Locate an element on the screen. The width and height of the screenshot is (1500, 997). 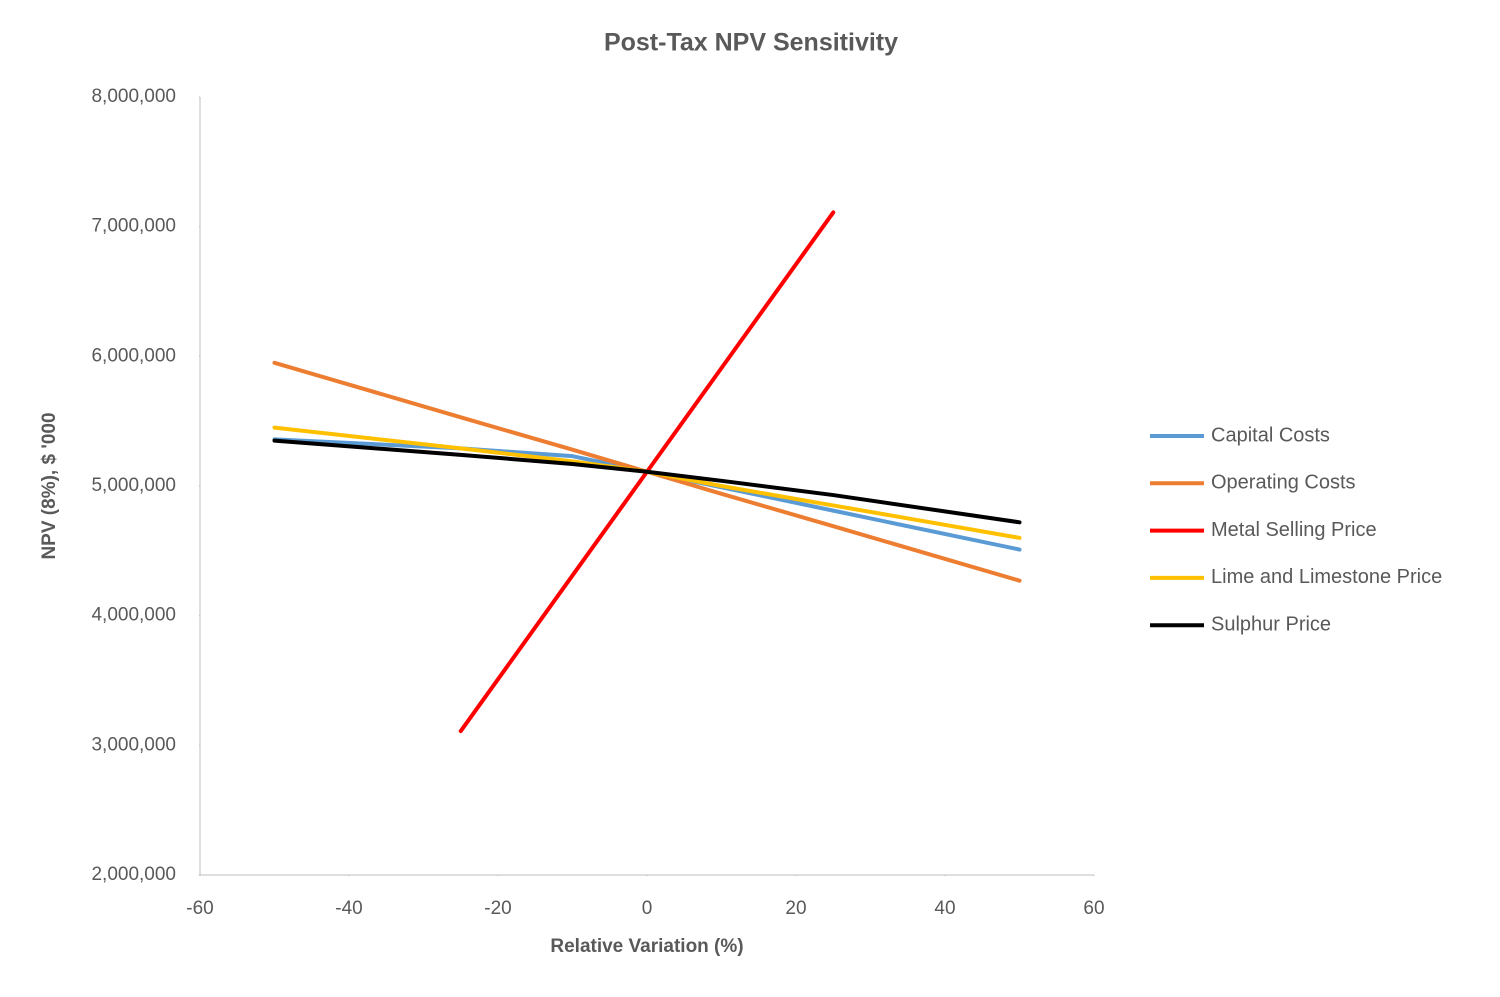
y-tick-label: 6,000,000 is located at coordinates (133, 355).